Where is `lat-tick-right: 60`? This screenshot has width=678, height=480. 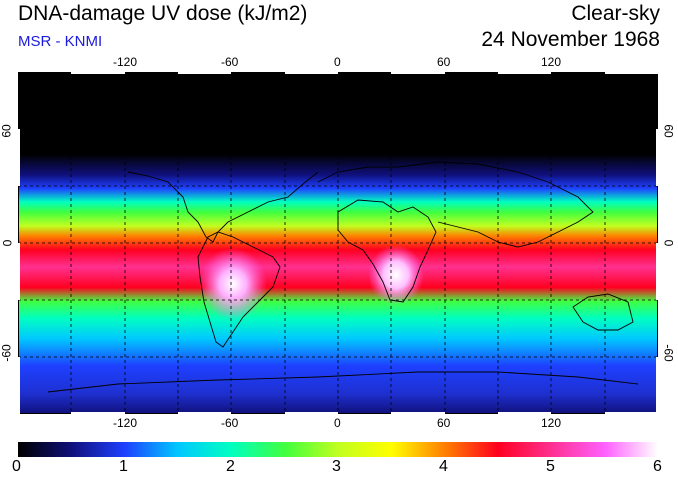 lat-tick-right: 60 is located at coordinates (668, 131).